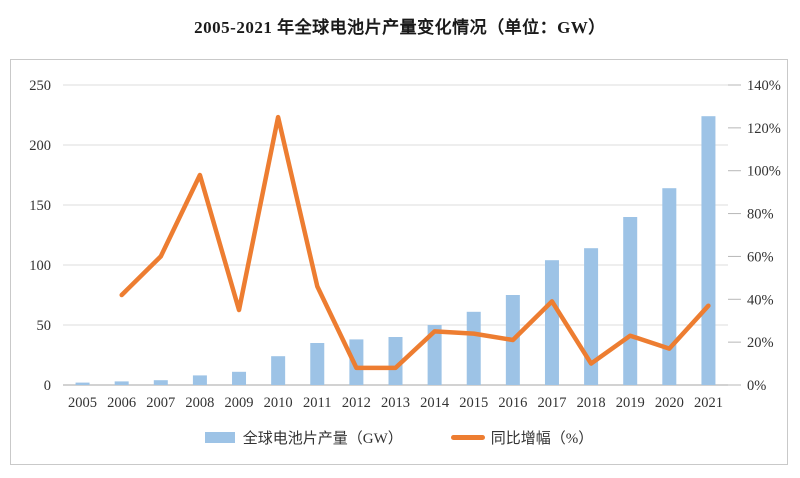  I want to click on bar-2020, so click(669, 286).